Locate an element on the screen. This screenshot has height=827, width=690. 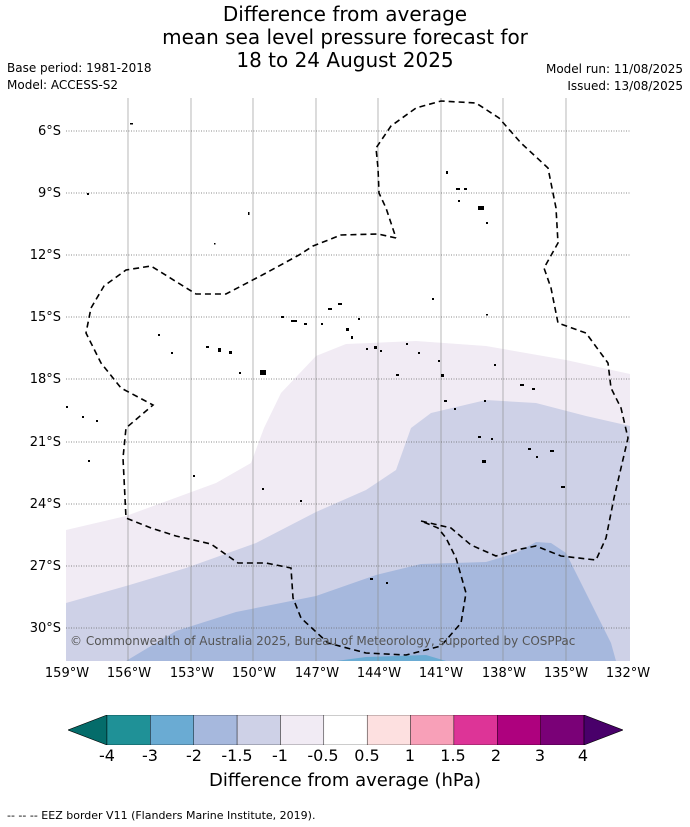
colorbar-tick-label: -3 is located at coordinates (150, 755).